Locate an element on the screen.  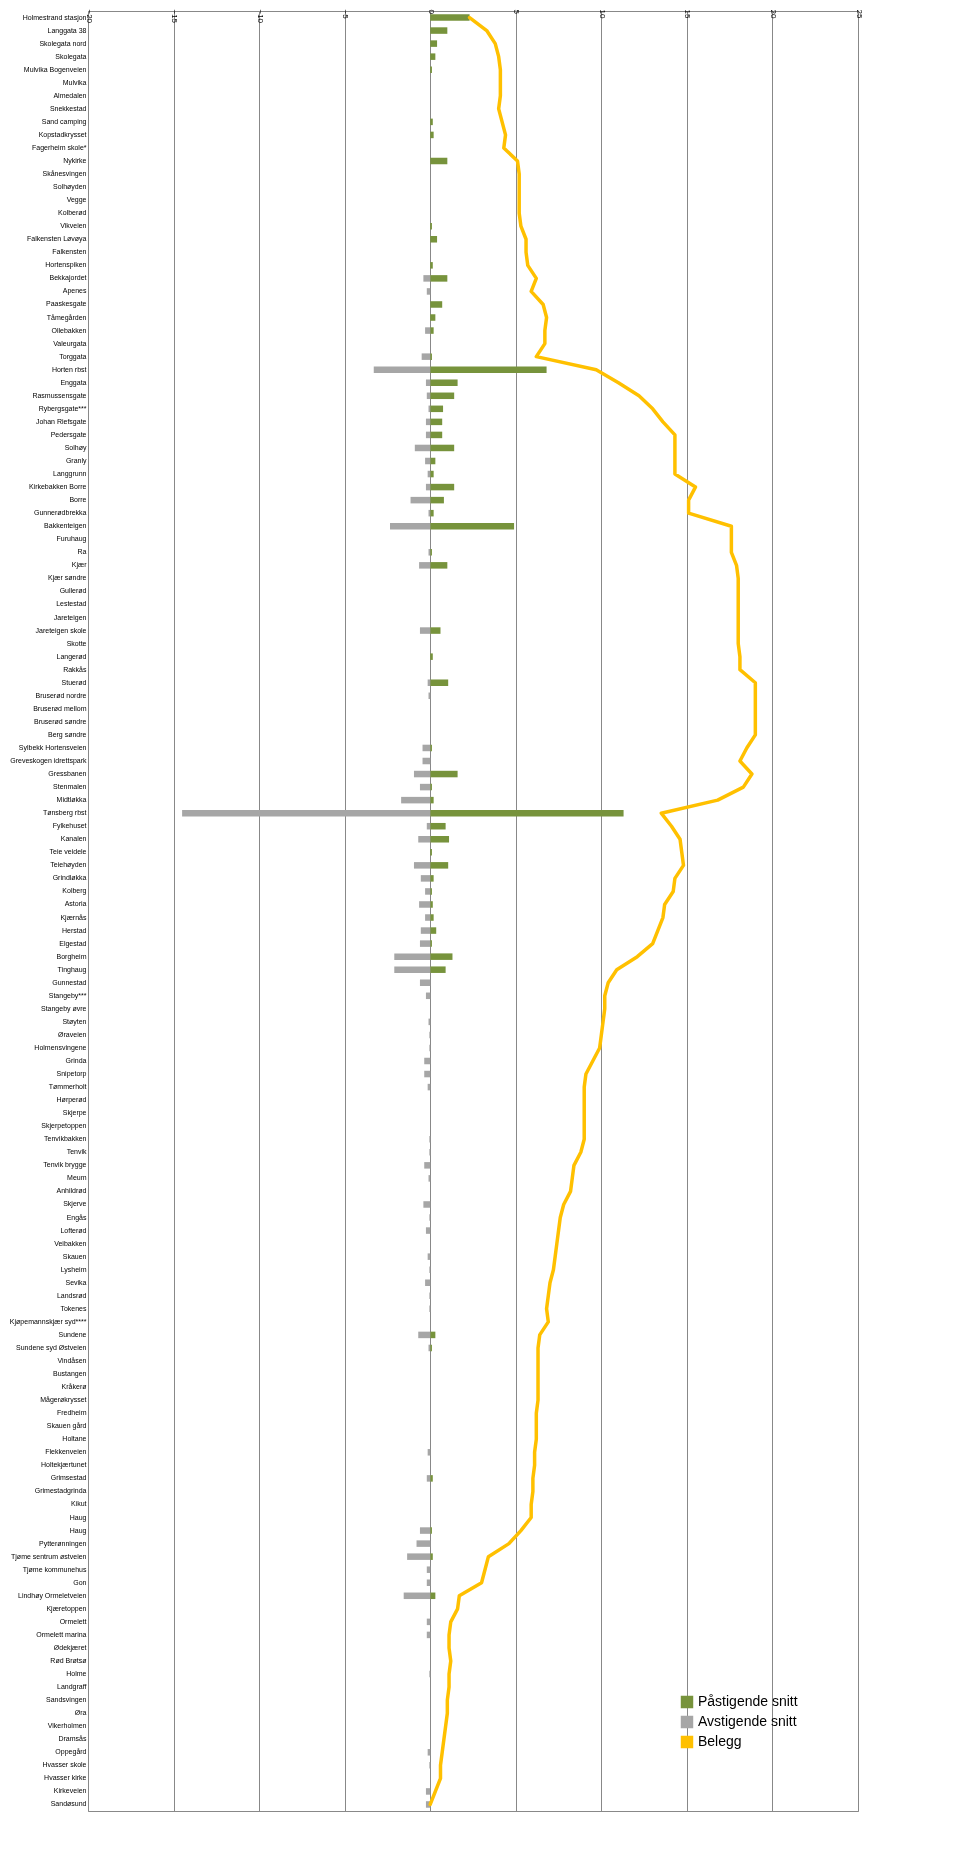
x-tick-label: −15 is located at coordinates (175, 16).